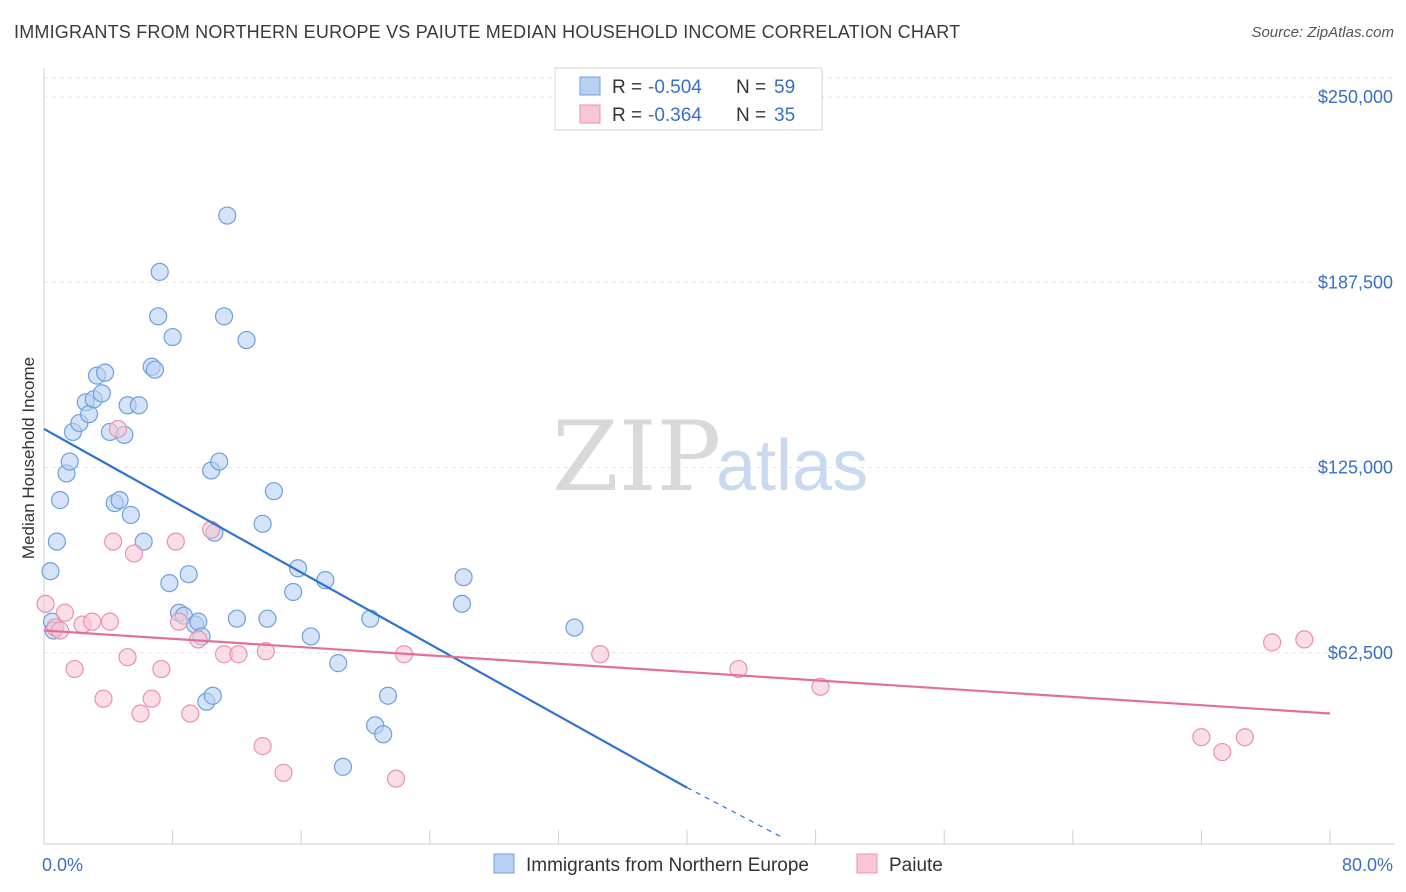 The width and height of the screenshot is (1406, 892). Describe the element at coordinates (627, 115) in the screenshot. I see `legend-r-label-2: R =` at that location.